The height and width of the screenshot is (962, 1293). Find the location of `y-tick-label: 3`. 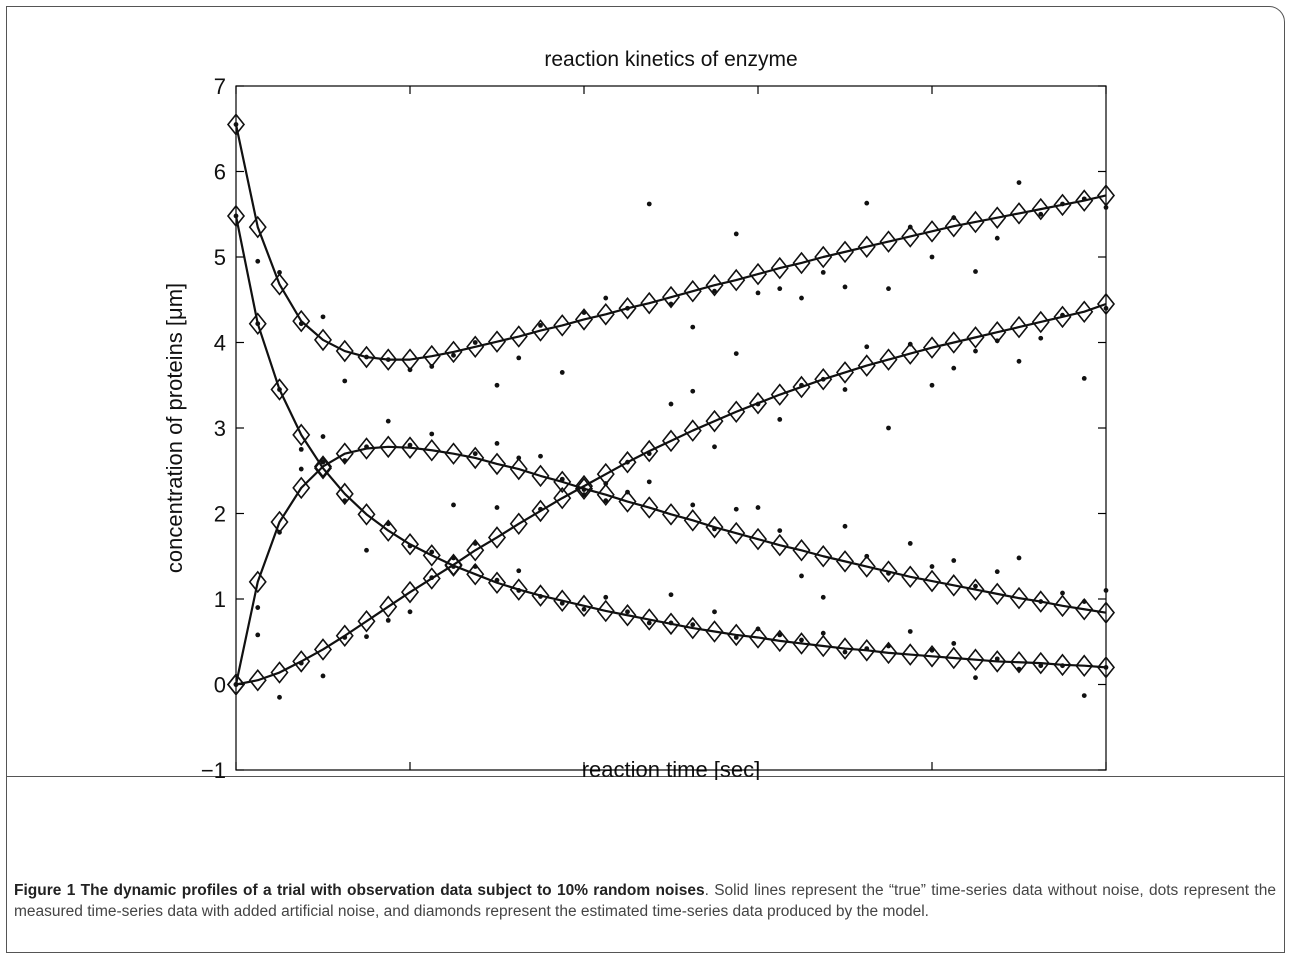

y-tick-label: 3 is located at coordinates (220, 428).